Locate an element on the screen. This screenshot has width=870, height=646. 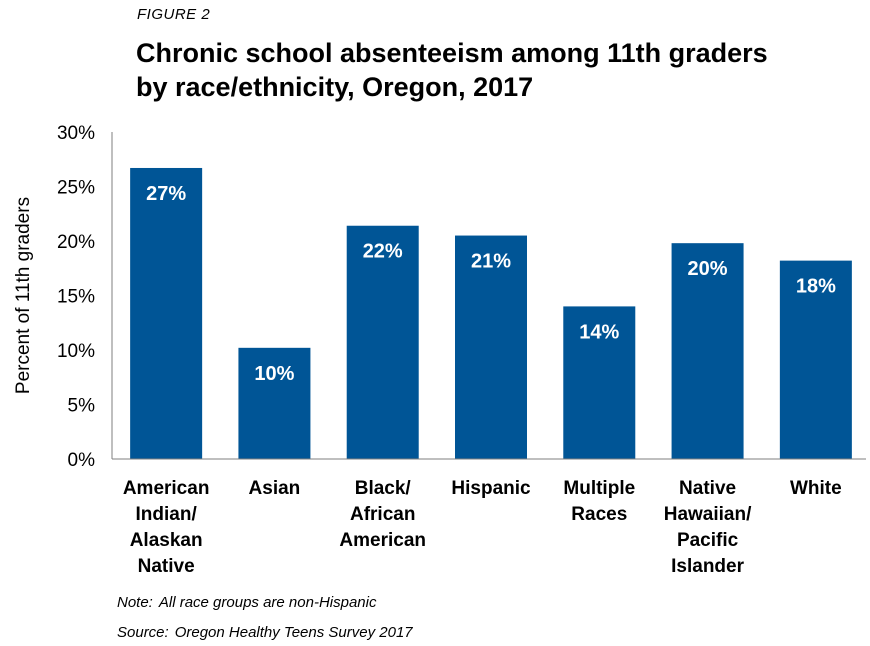
data-label: 14% is located at coordinates (599, 332).